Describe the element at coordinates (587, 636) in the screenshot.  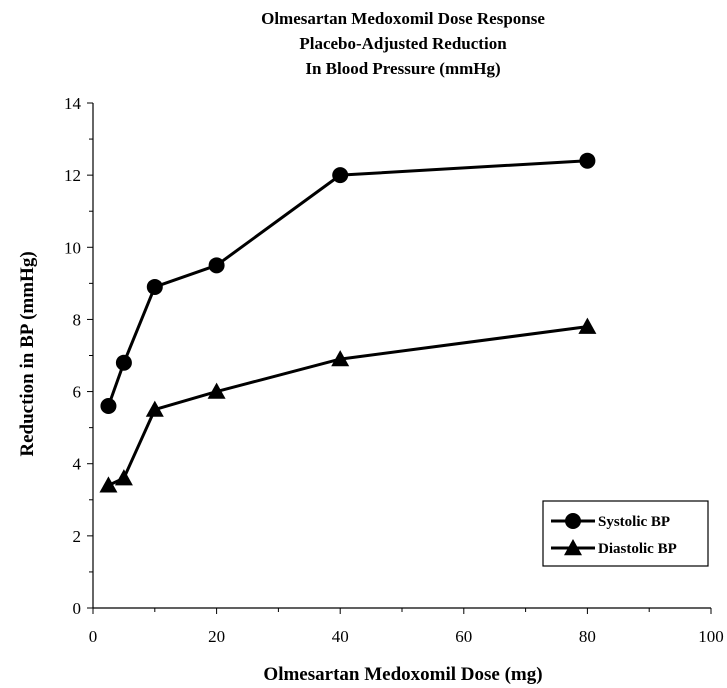
I see `x-tick-label: 80` at that location.